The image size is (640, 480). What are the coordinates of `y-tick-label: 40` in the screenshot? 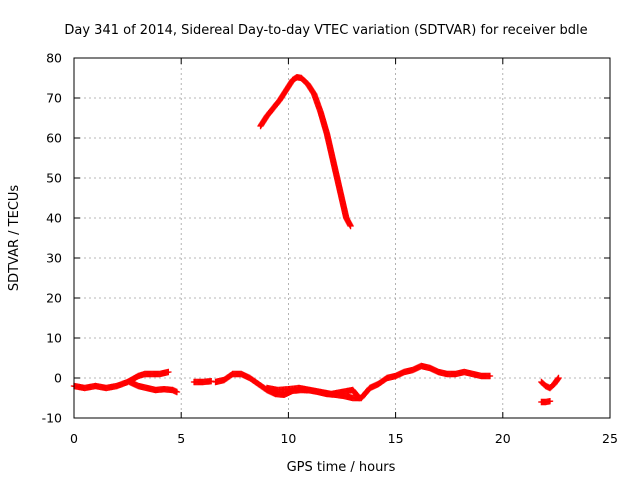 It's located at (54, 218).